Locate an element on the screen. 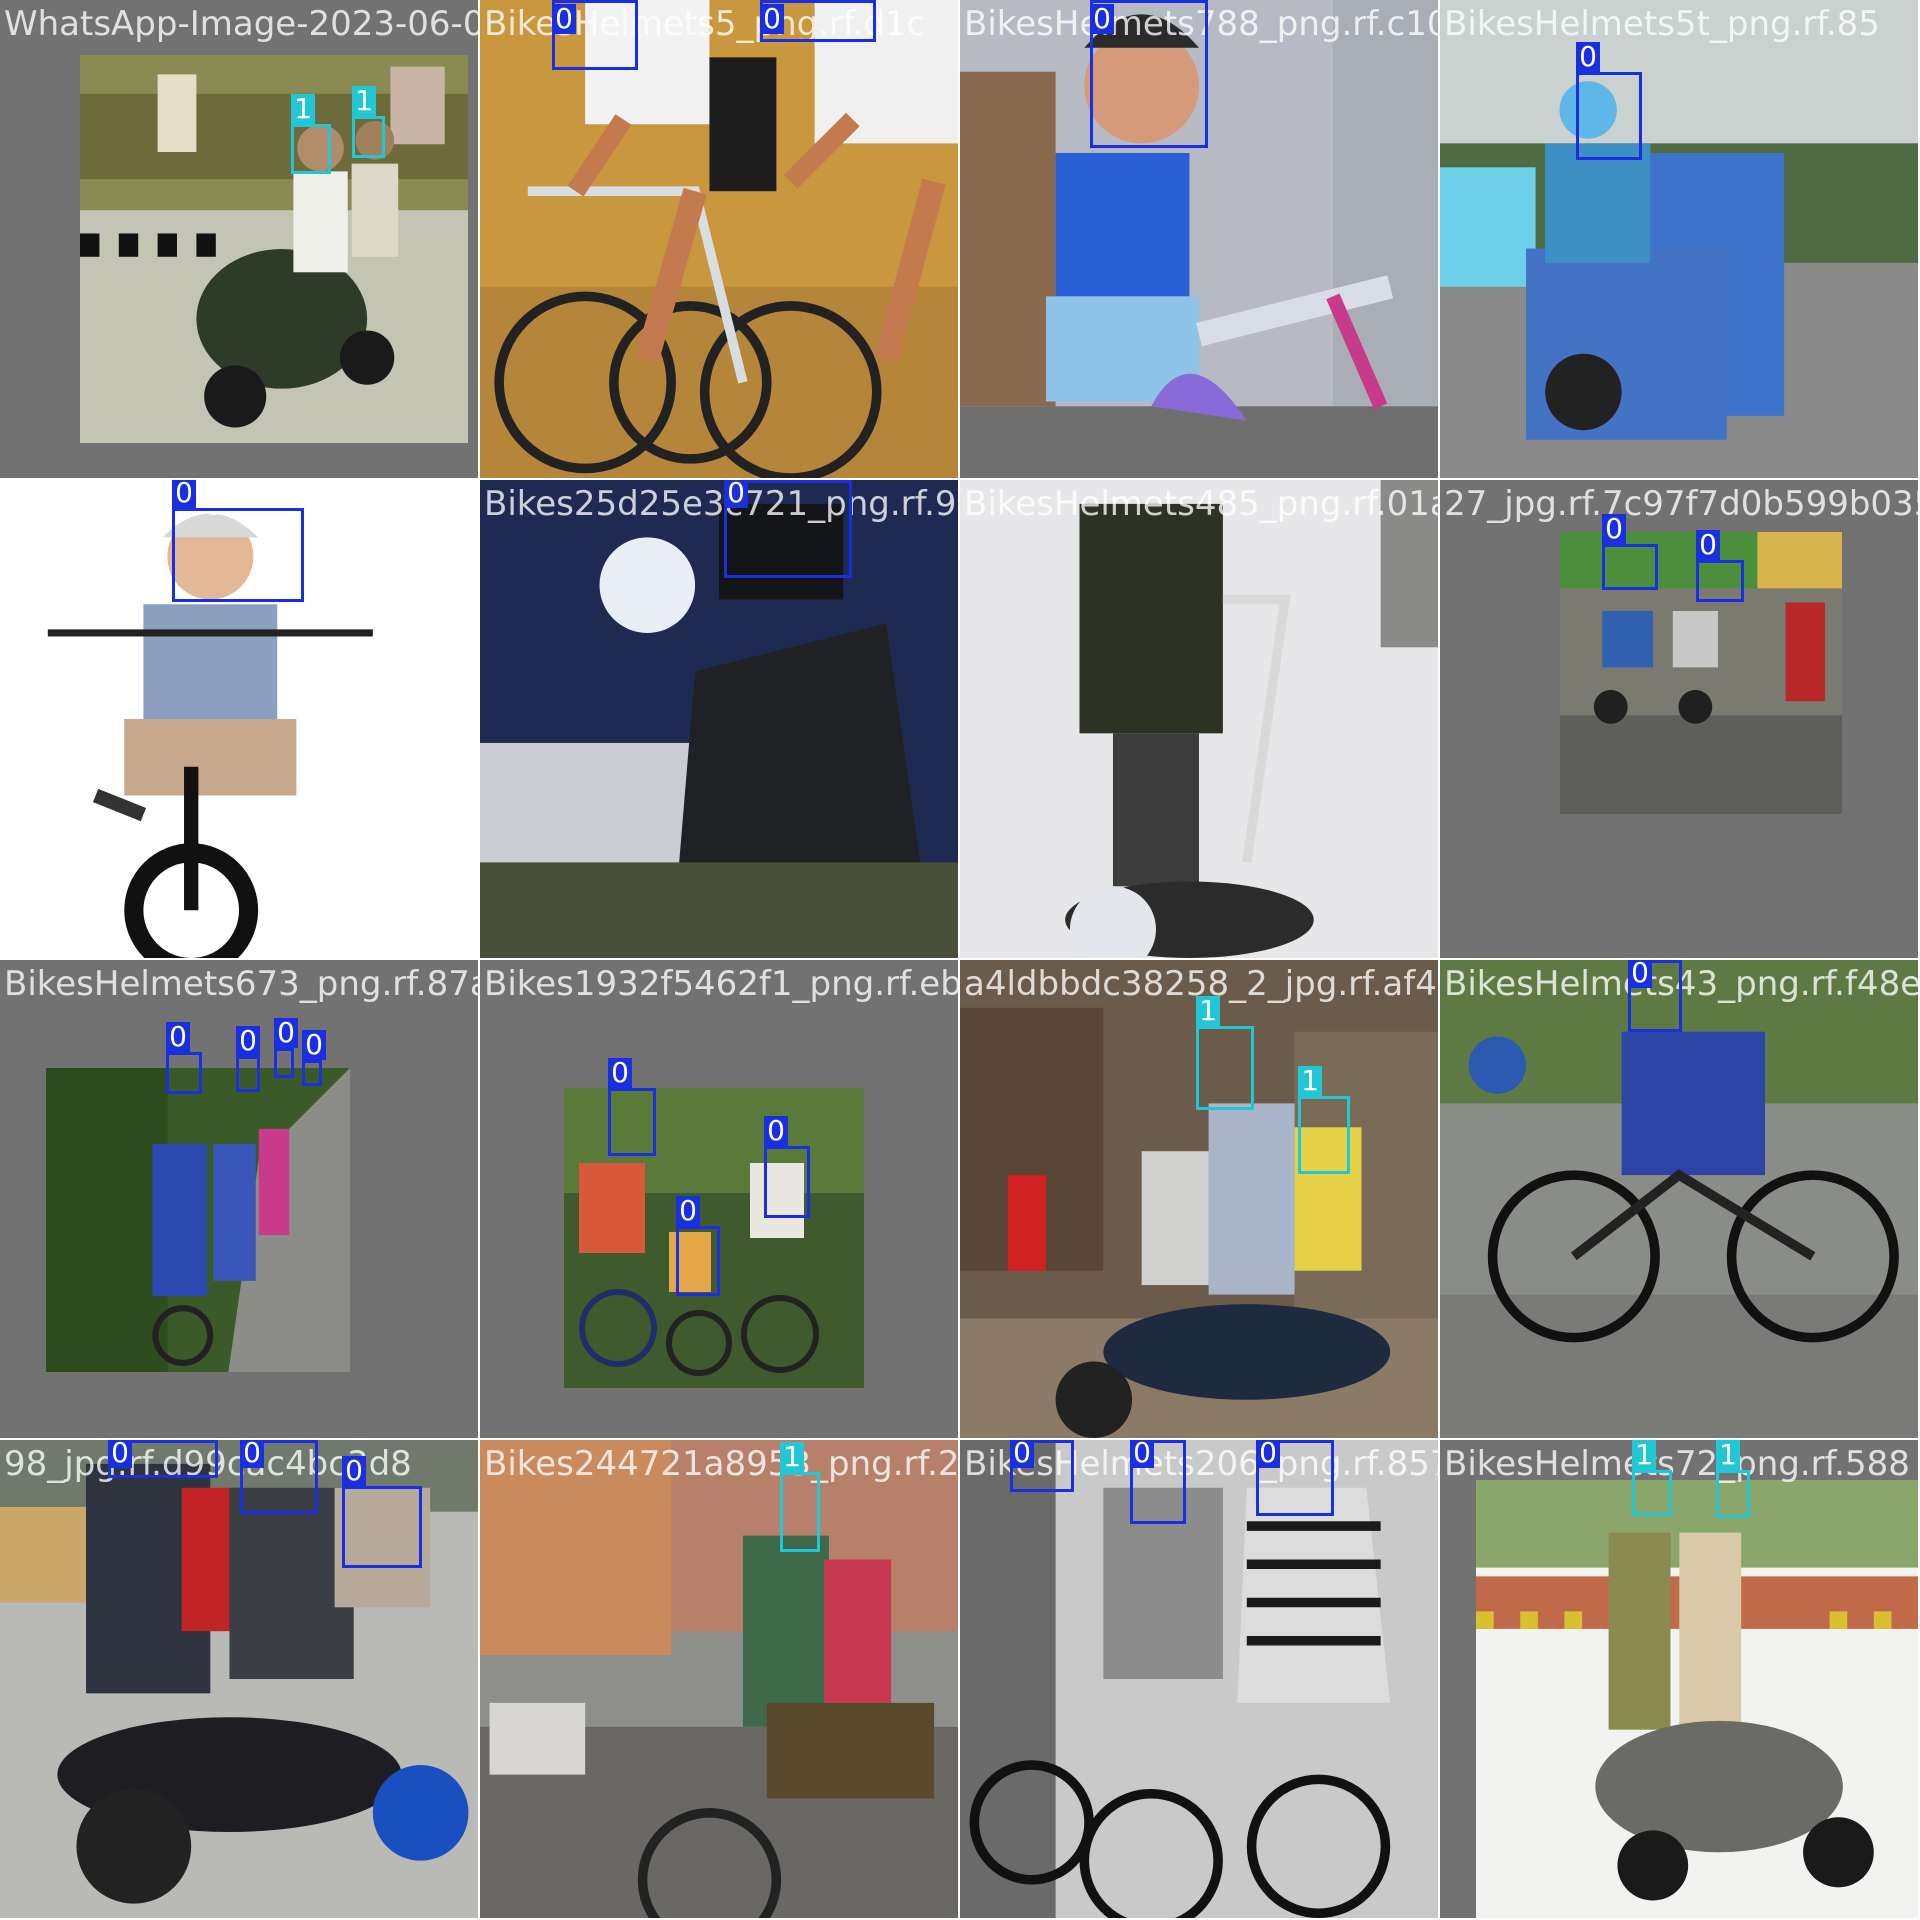  tile: BikesHelmets72_png.rf.588 1 1 is located at coordinates (1679, 1679).